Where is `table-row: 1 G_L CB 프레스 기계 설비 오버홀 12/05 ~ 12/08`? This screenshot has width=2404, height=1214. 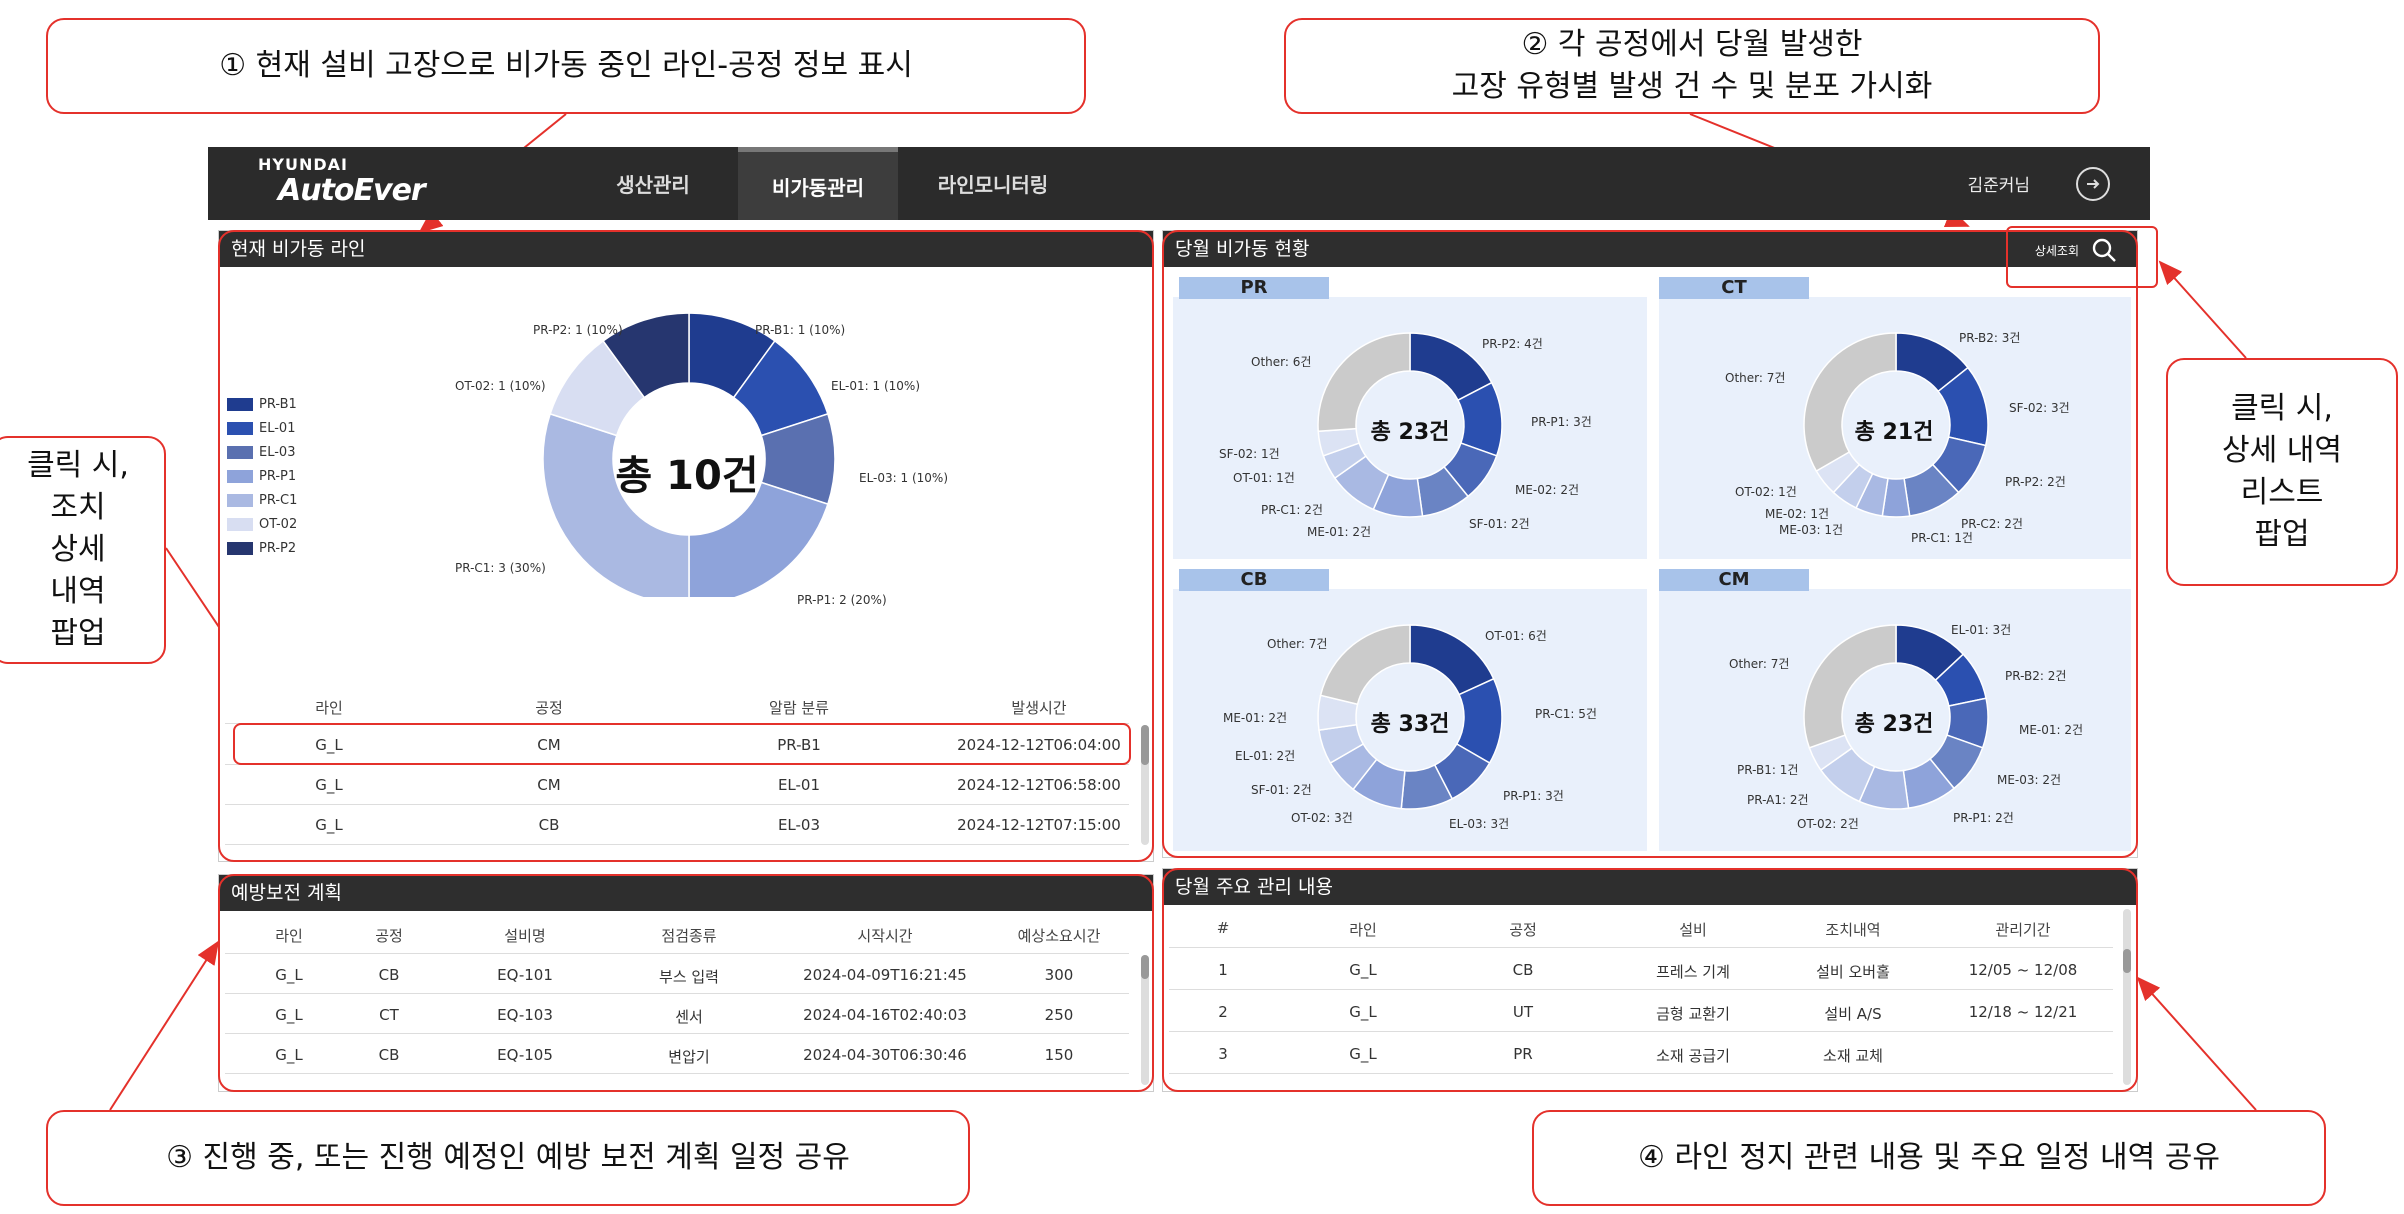
table-row: 1 G_L CB 프레스 기계 설비 오버홀 12/05 ~ 12/08 is located at coordinates (1638, 969).